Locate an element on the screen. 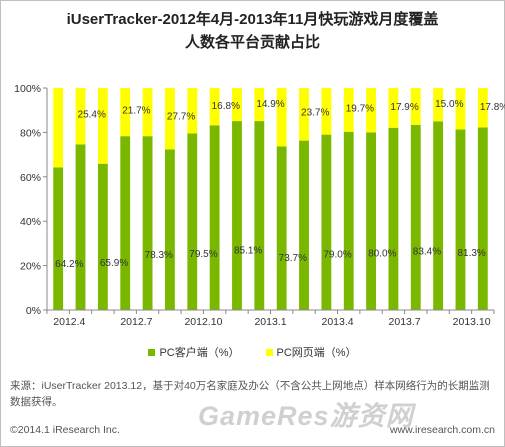 This screenshot has height=447, width=505. data-label-pc-web: 23.7% is located at coordinates (315, 113).